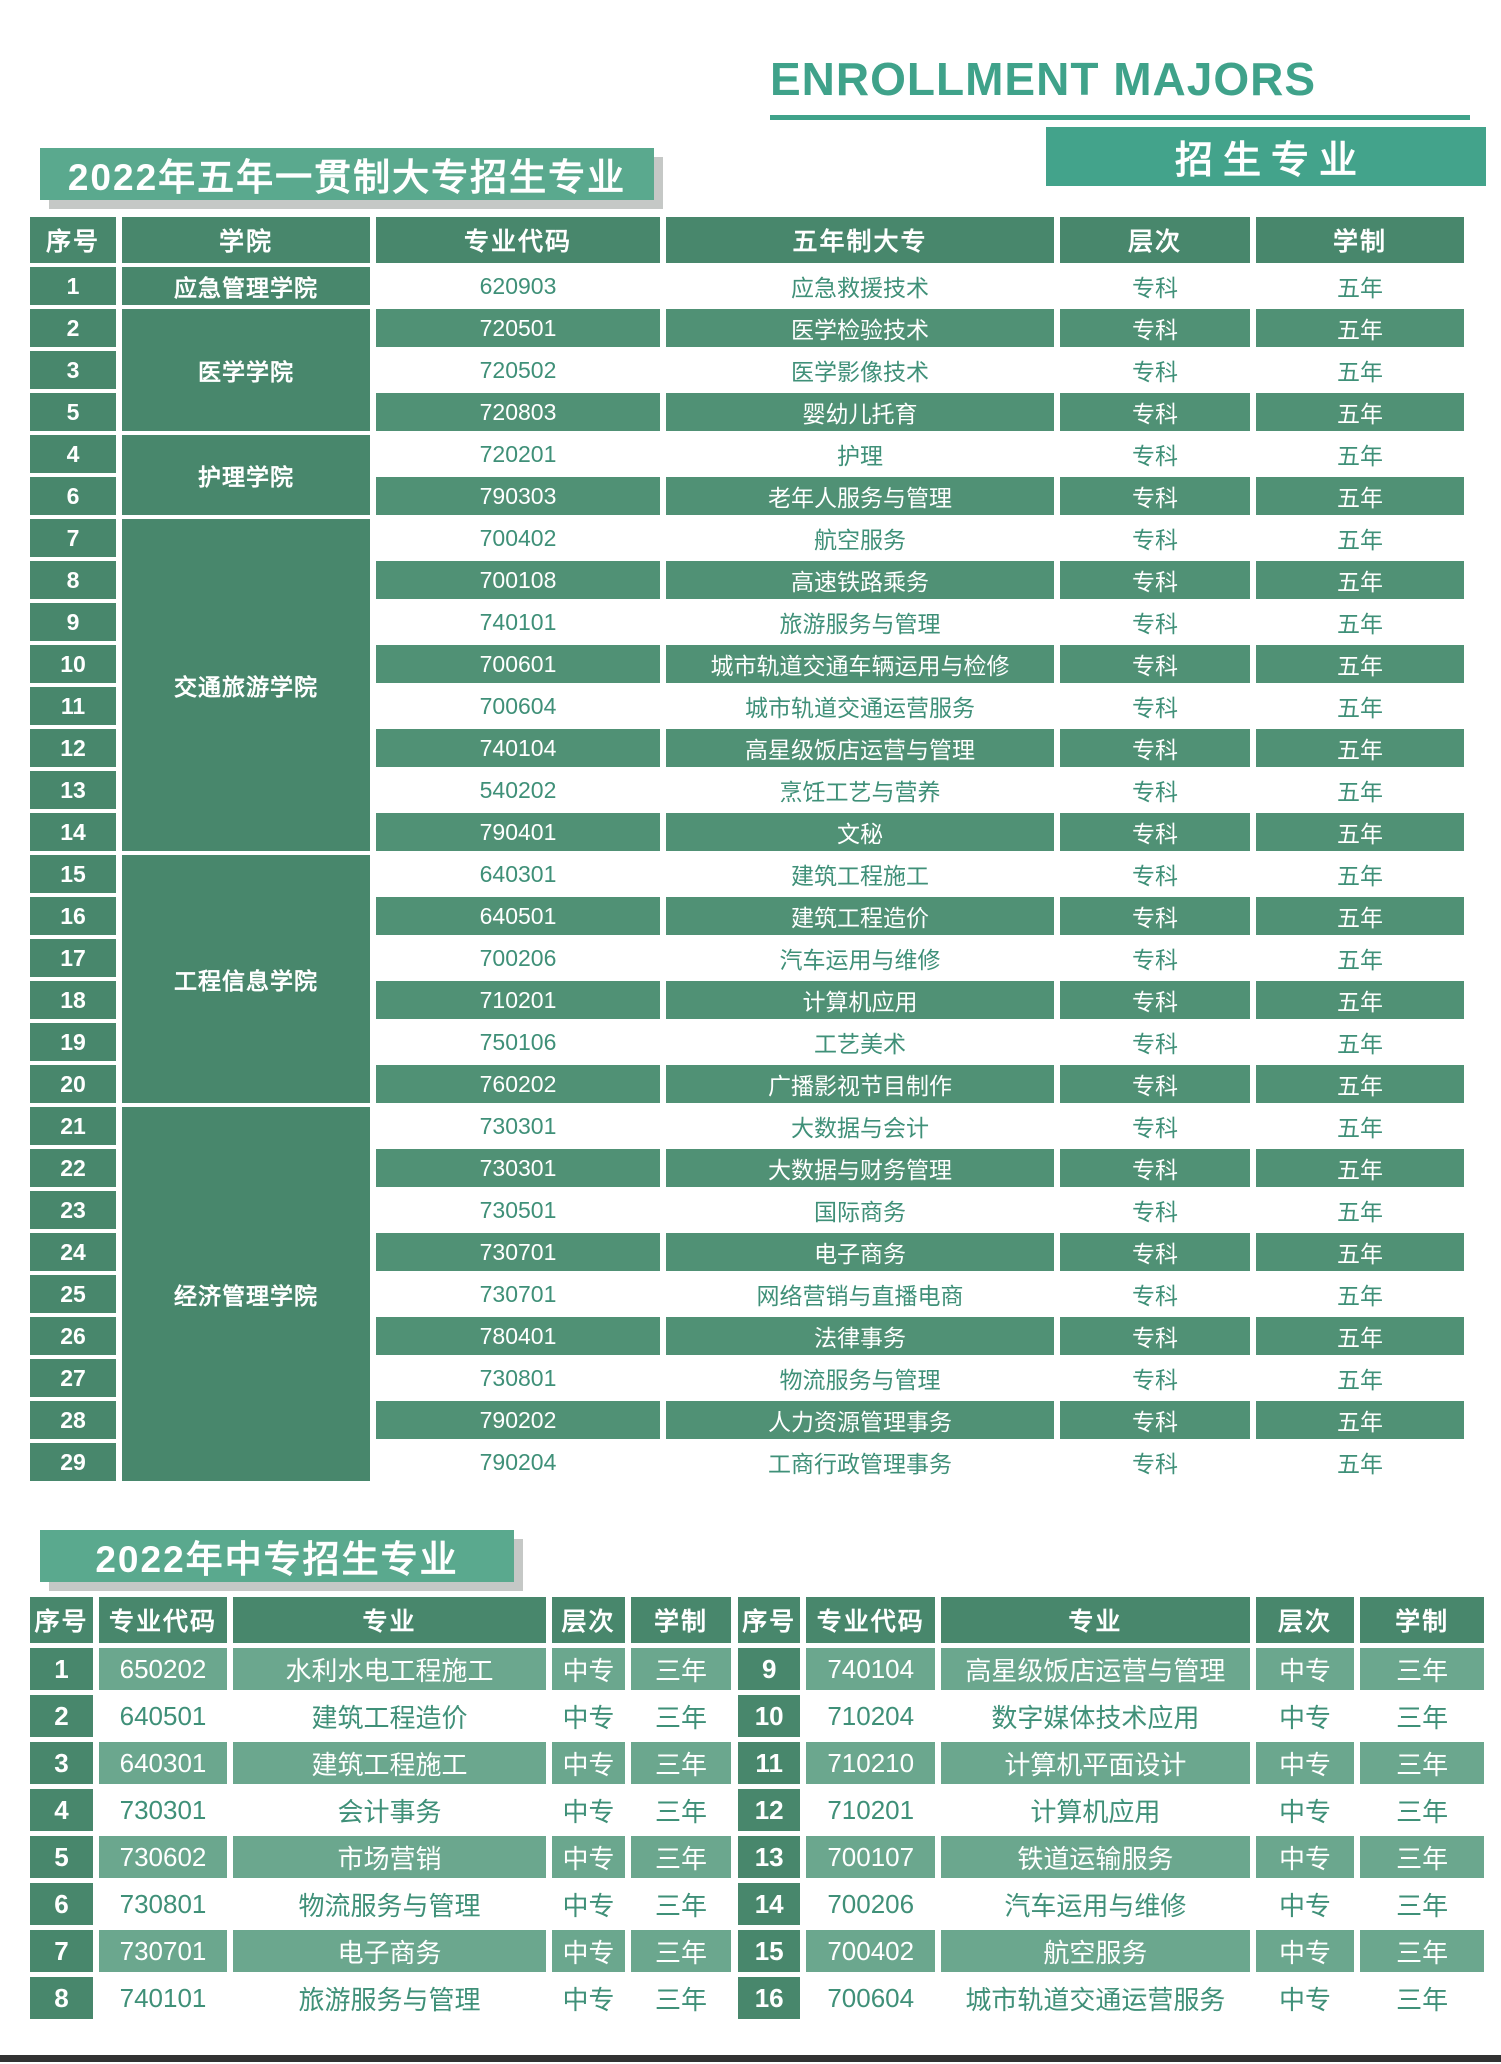  Describe the element at coordinates (1120, 117) in the screenshot. I see `title-underline` at that location.